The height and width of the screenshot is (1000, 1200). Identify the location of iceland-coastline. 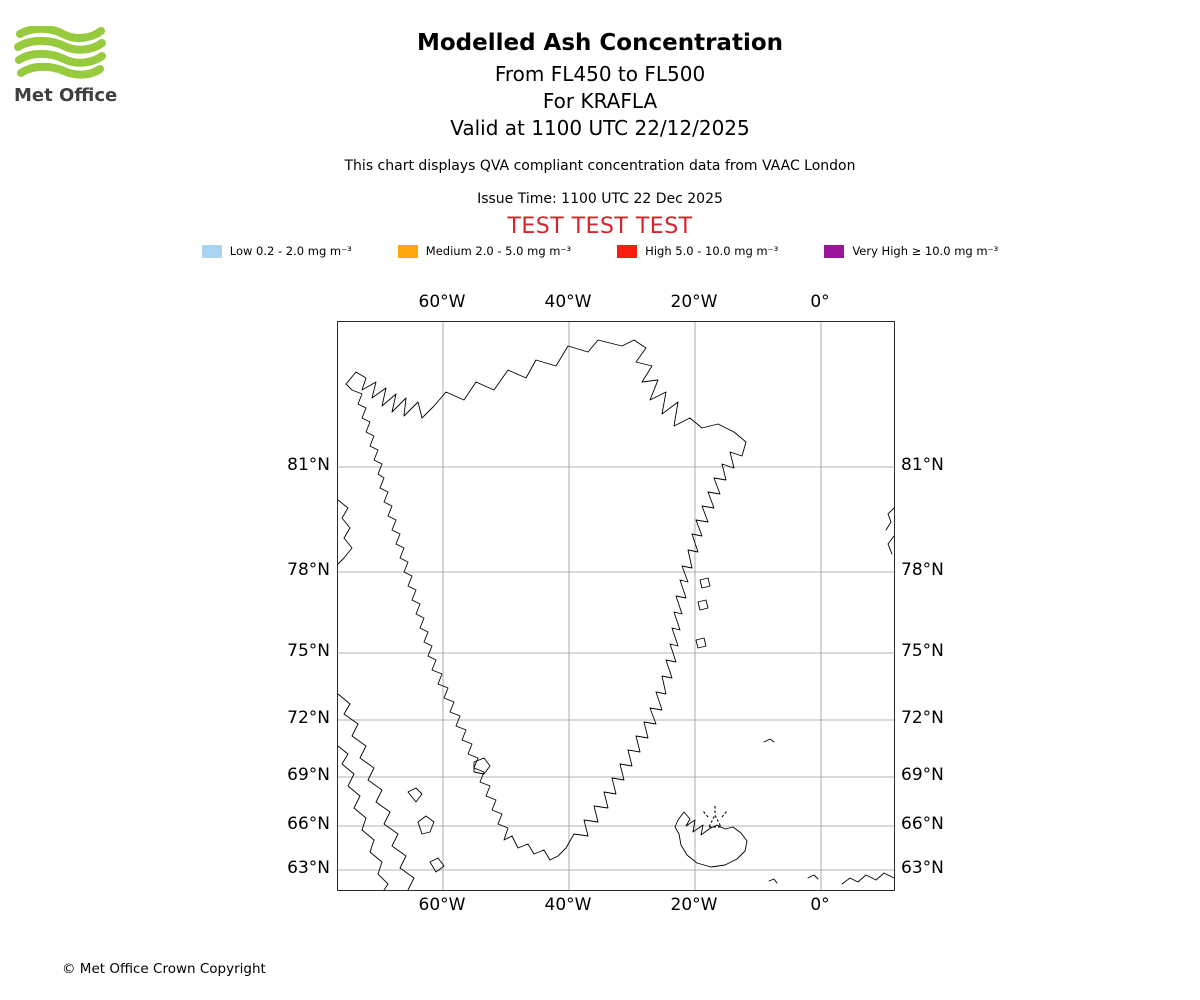
(711, 839).